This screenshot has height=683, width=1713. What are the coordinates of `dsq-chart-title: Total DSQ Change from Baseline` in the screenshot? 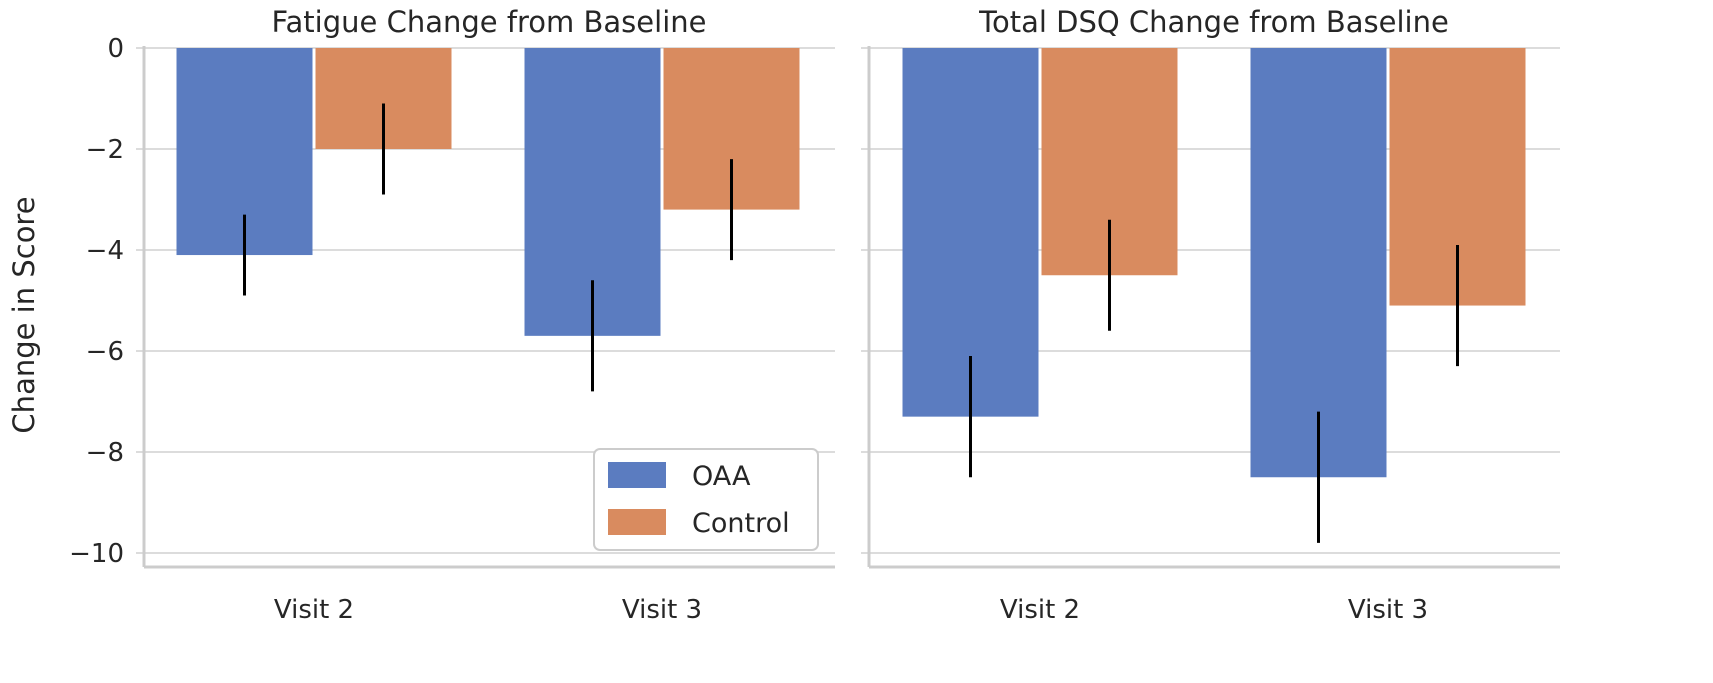 It's located at (1213, 22).